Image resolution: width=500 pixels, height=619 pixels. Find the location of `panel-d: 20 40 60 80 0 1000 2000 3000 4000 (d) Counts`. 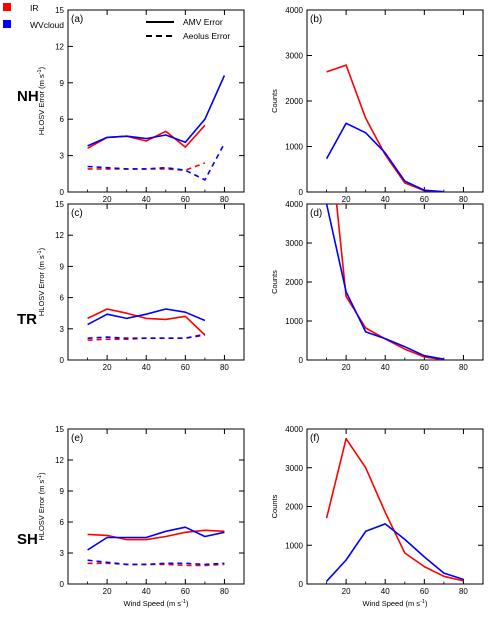

panel-d: 20 40 60 80 0 1000 2000 3000 4000 (d) Counts is located at coordinates (377, 286).